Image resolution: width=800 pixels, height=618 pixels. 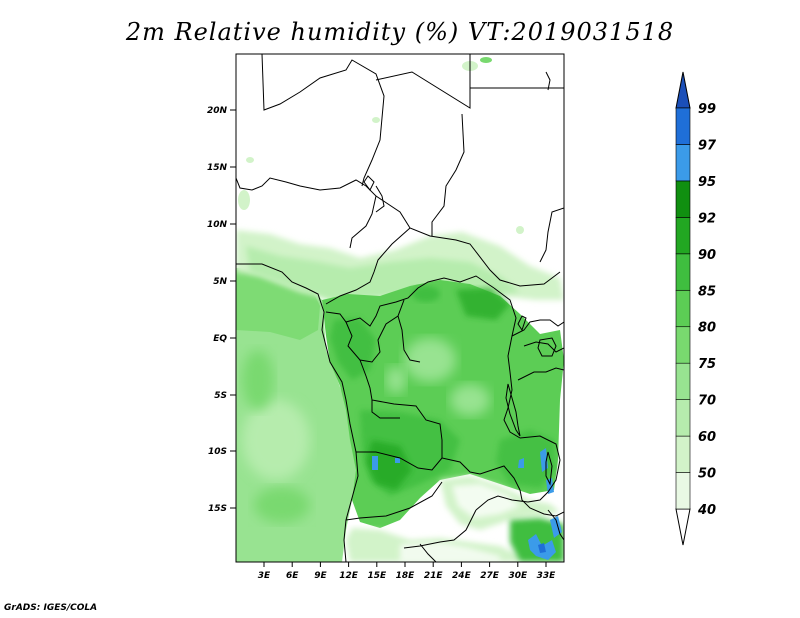 What do you see at coordinates (707, 218) in the screenshot?
I see `colorbar-level-label: 92` at bounding box center [707, 218].